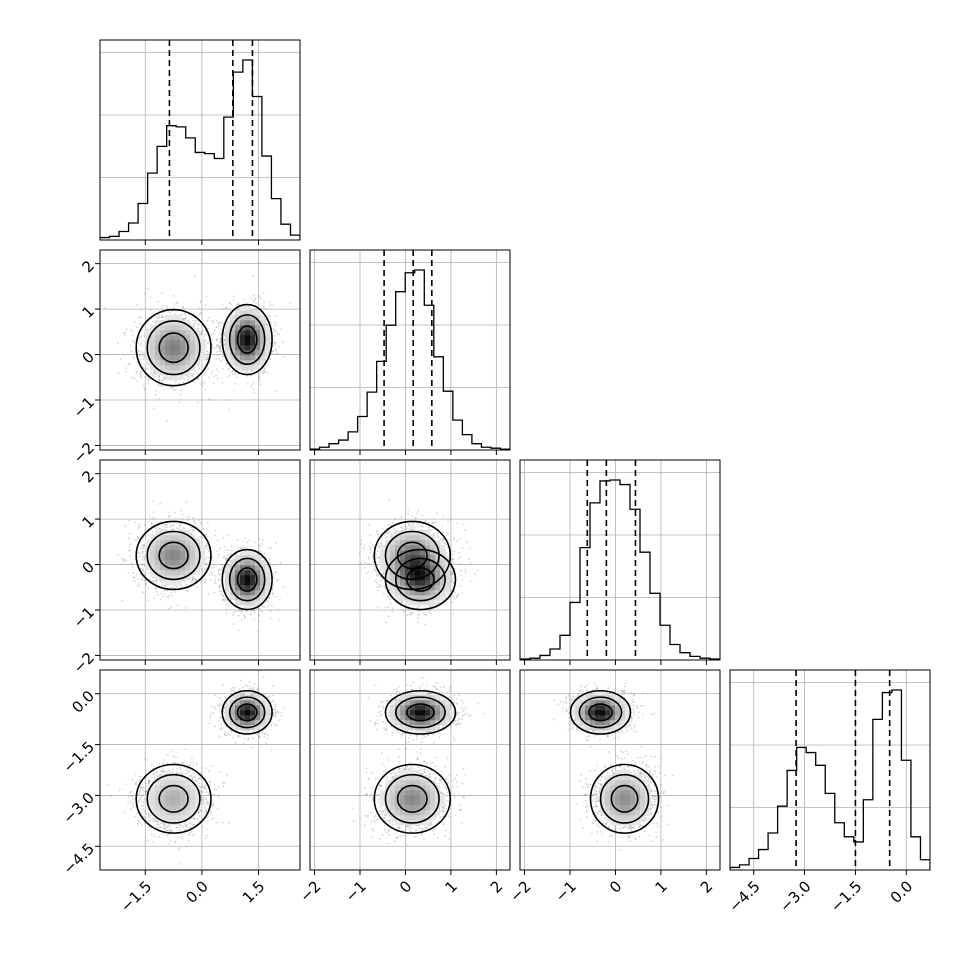 The image size is (970, 970). What do you see at coordinates (200, 140) in the screenshot?
I see `panel-frame` at bounding box center [200, 140].